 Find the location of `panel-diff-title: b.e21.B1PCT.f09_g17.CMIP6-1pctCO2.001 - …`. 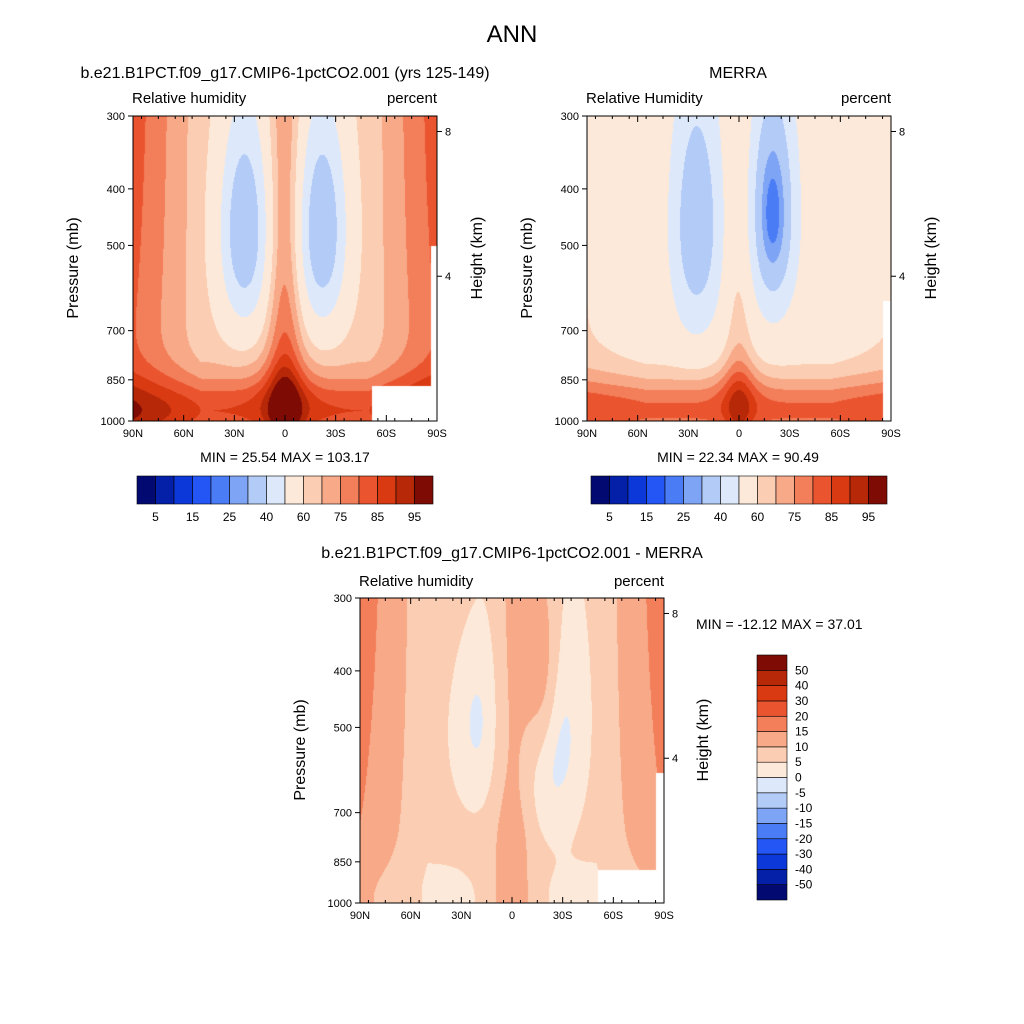

panel-diff-title: b.e21.B1PCT.f09_g17.CMIP6-1pctCO2.001 - … is located at coordinates (512, 553).